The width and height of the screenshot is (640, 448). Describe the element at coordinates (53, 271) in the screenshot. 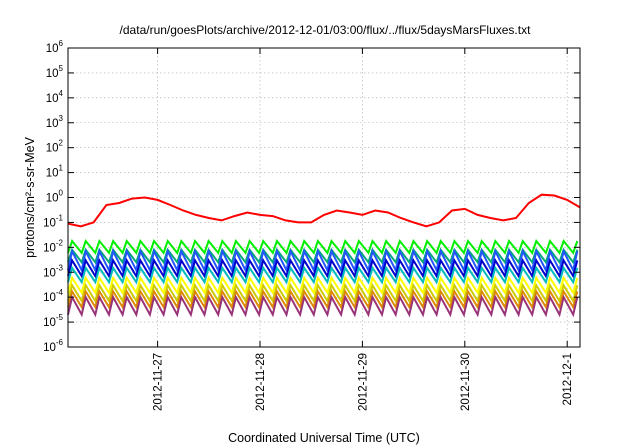

I see `y-tick-label: 10⁻³` at that location.